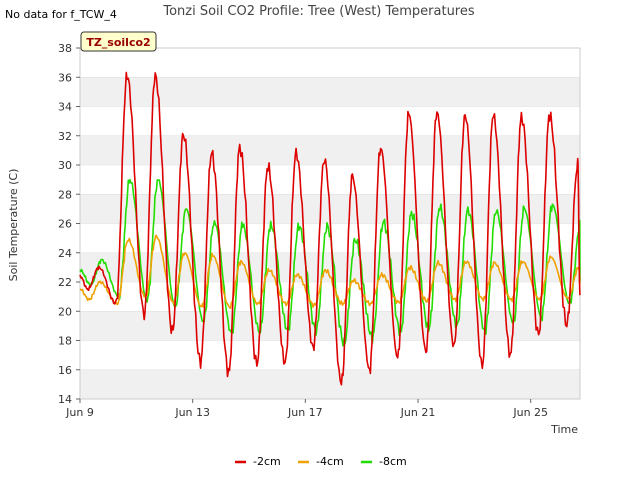  I want to click on site-badge-label: TZ_soilco2, so click(118, 42).